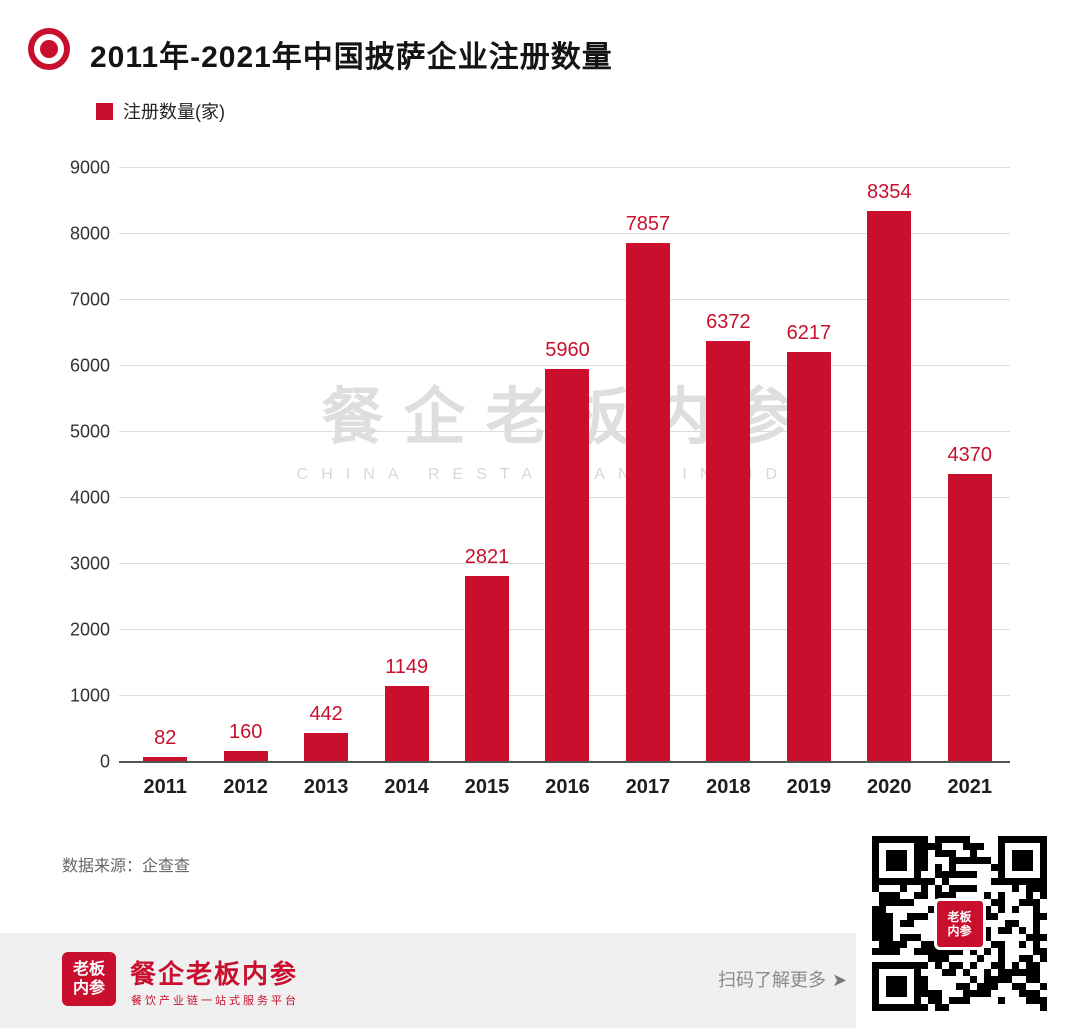 The image size is (1080, 1028). I want to click on x-tick-label: 2013, so click(326, 787).